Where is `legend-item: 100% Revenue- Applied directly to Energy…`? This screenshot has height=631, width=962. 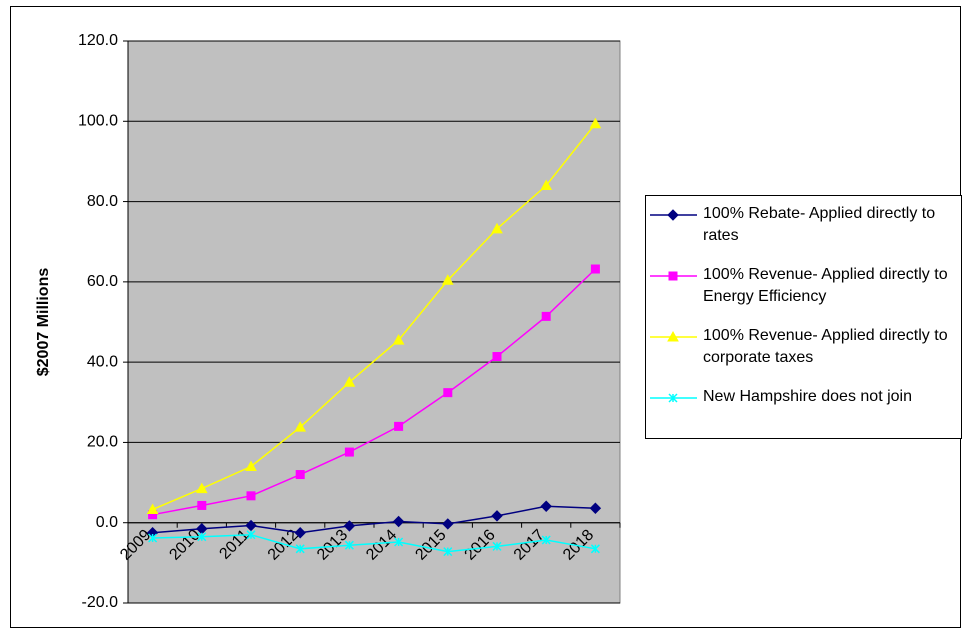 legend-item: 100% Revenue- Applied directly to Energy… is located at coordinates (825, 285).